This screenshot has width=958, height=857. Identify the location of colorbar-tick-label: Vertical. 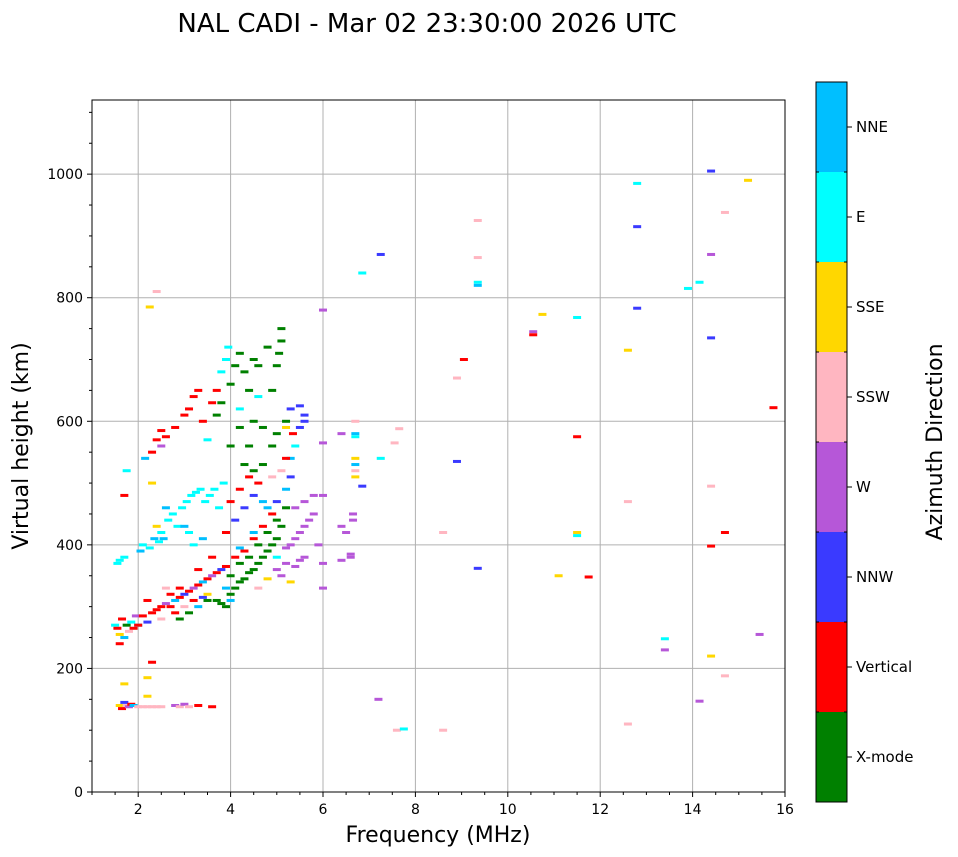
(884, 667).